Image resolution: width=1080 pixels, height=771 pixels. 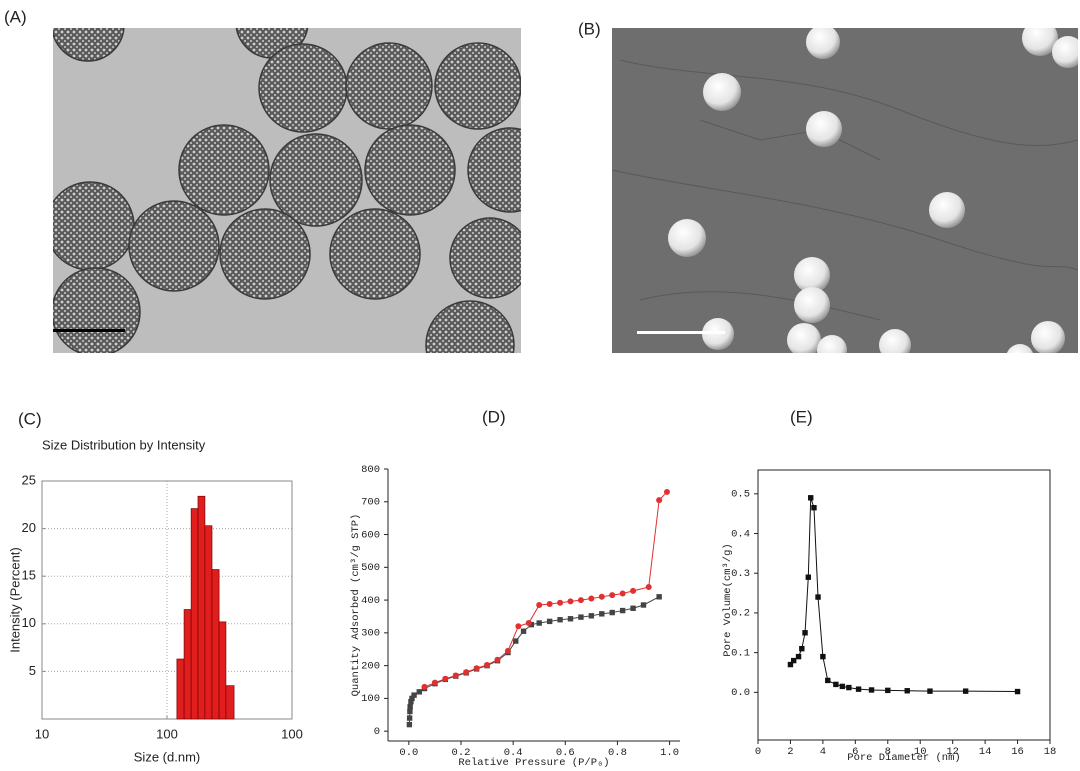 What do you see at coordinates (617, 753) in the screenshot?
I see `x-tick-label: 0.8` at bounding box center [617, 753].